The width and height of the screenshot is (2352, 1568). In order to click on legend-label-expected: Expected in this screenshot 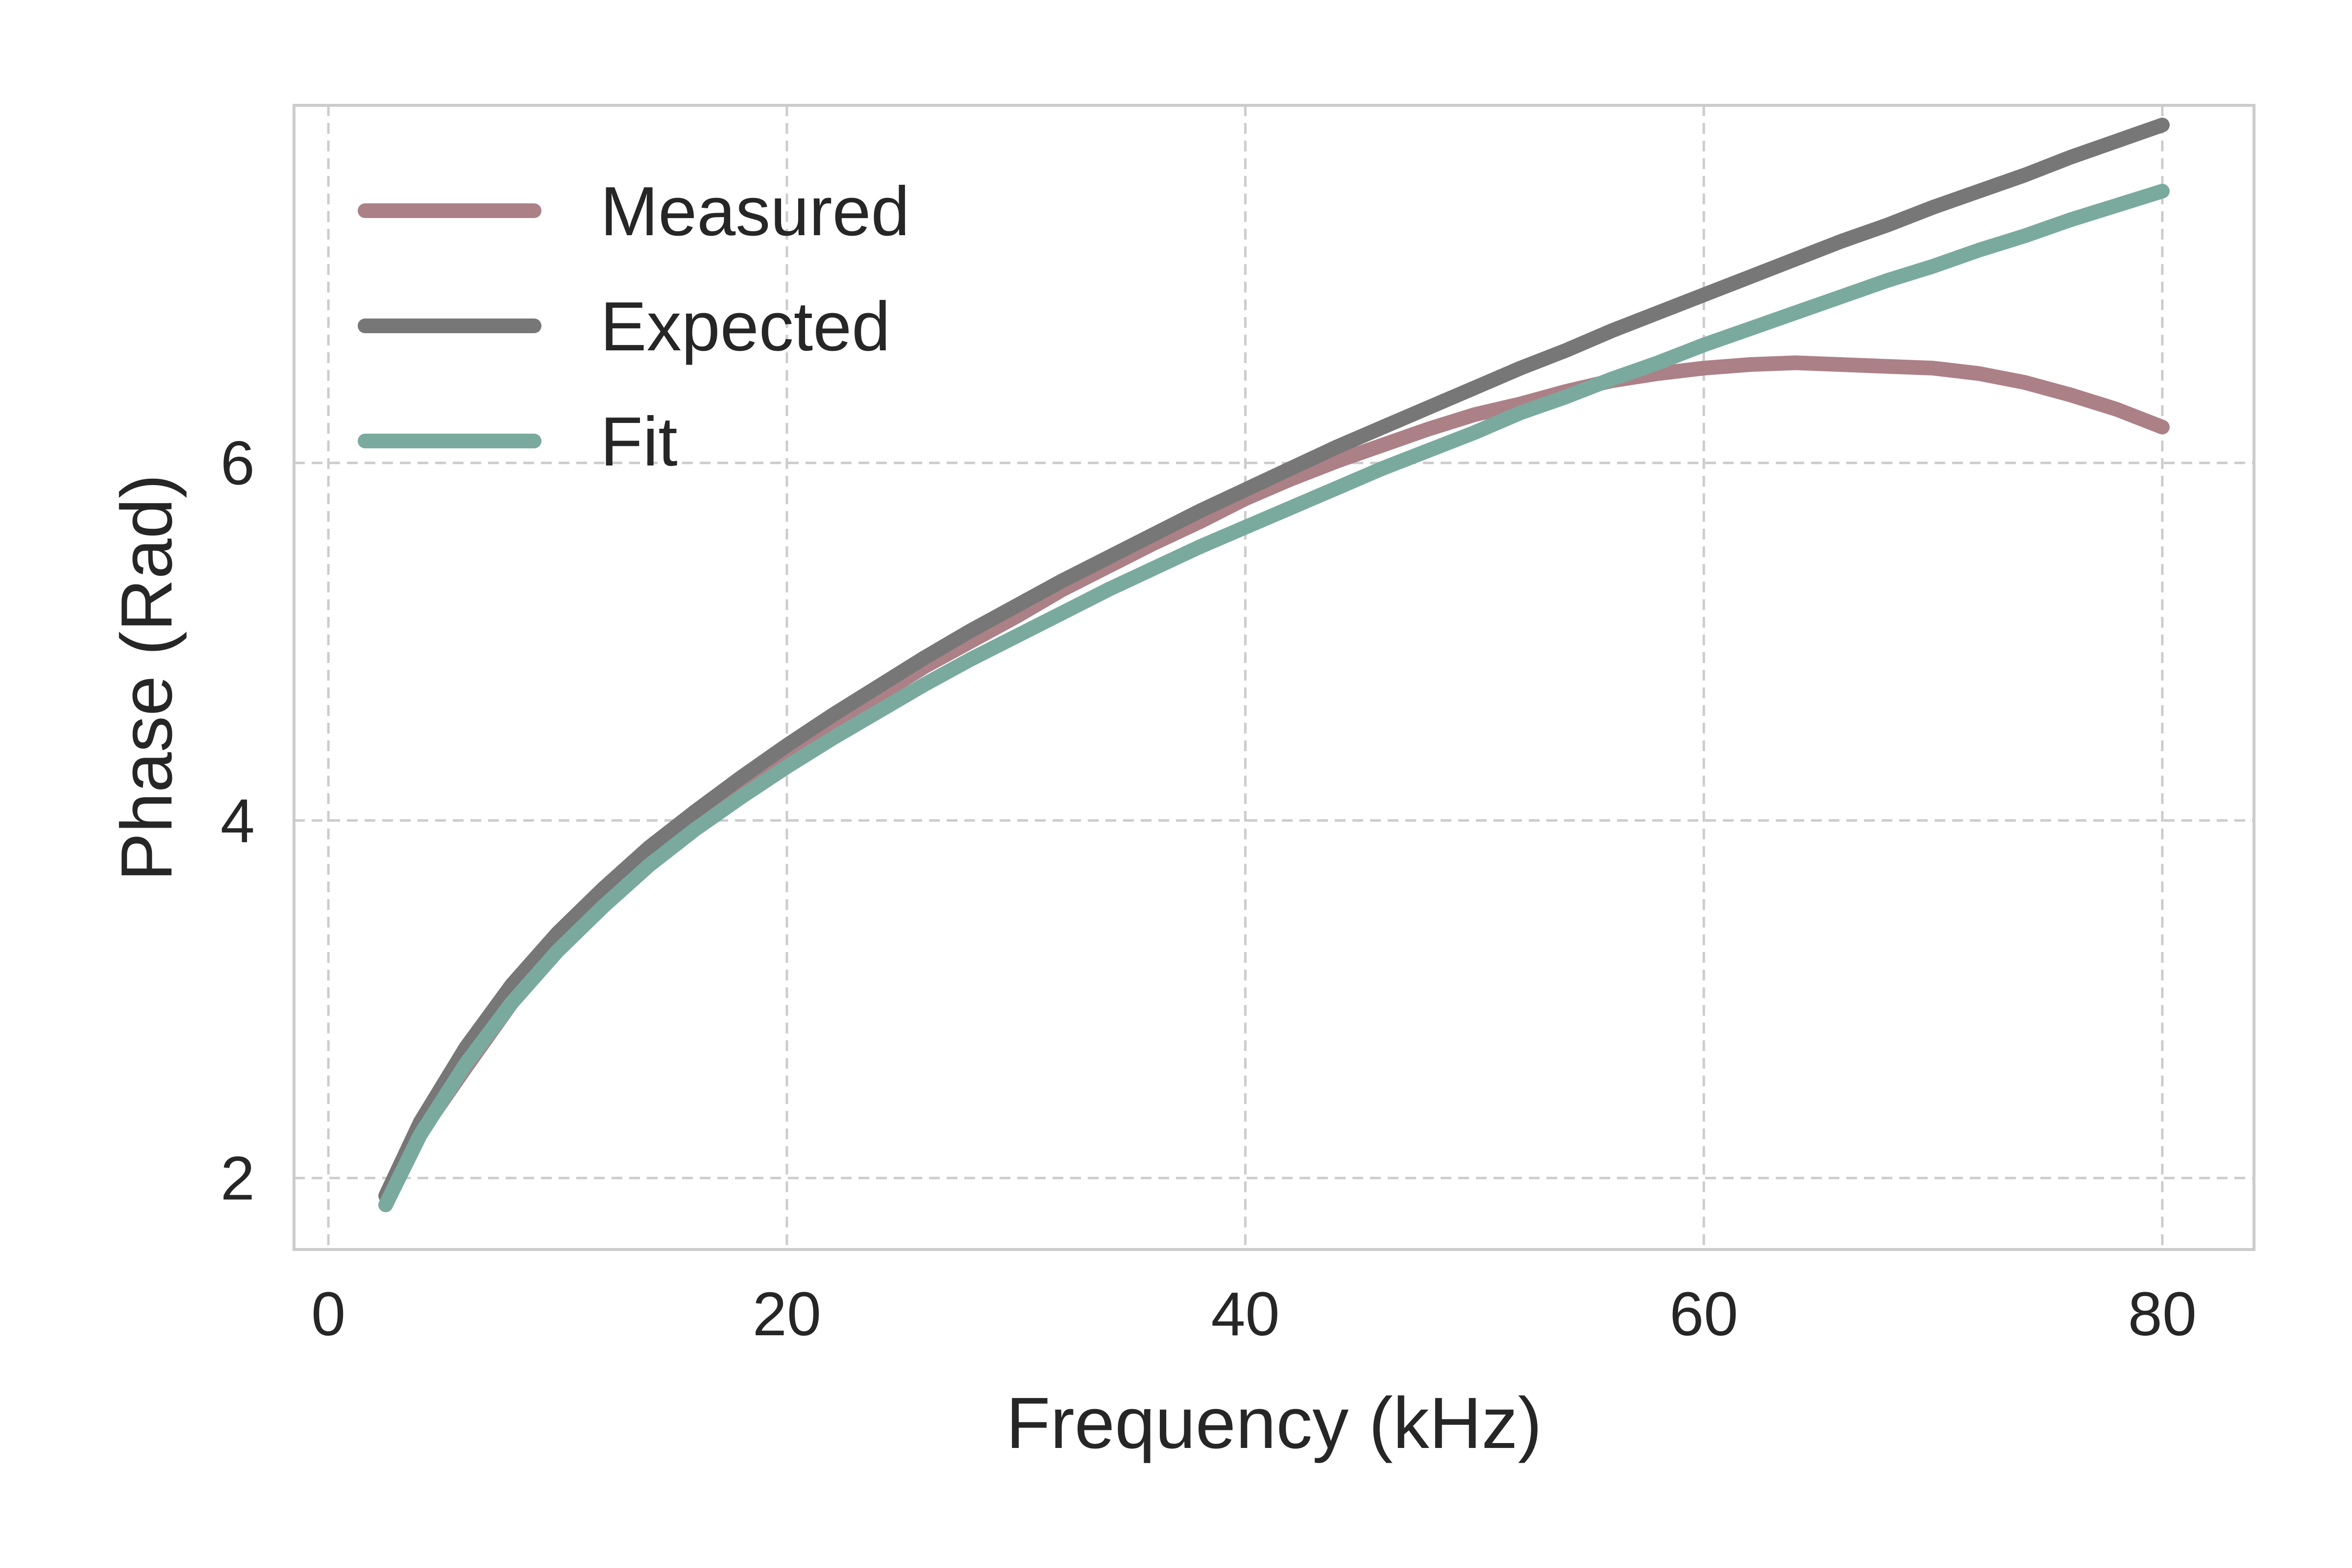, I will do `click(745, 327)`.